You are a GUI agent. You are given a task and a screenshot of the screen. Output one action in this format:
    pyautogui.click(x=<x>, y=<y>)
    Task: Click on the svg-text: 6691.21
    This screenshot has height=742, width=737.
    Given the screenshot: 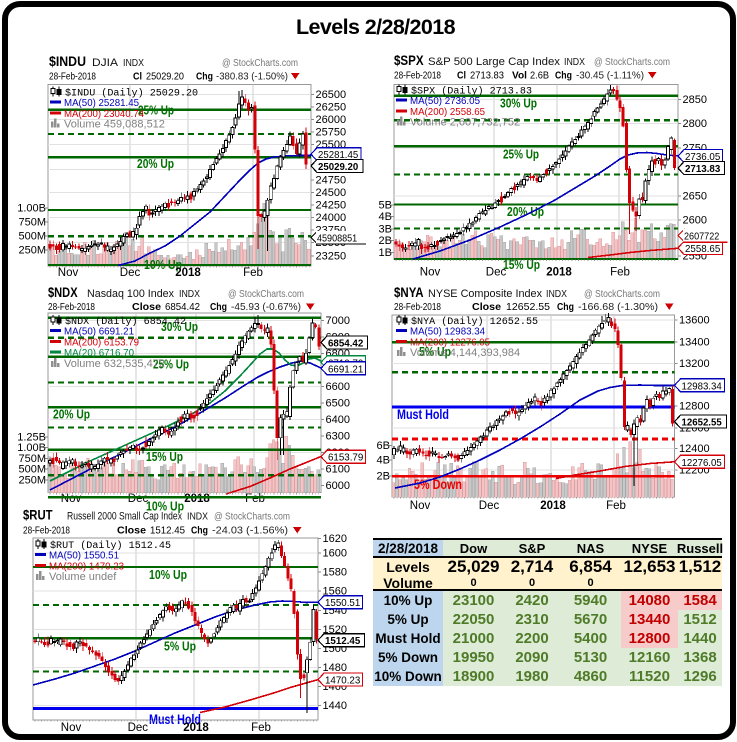 What is the action you would take?
    pyautogui.click(x=345, y=369)
    